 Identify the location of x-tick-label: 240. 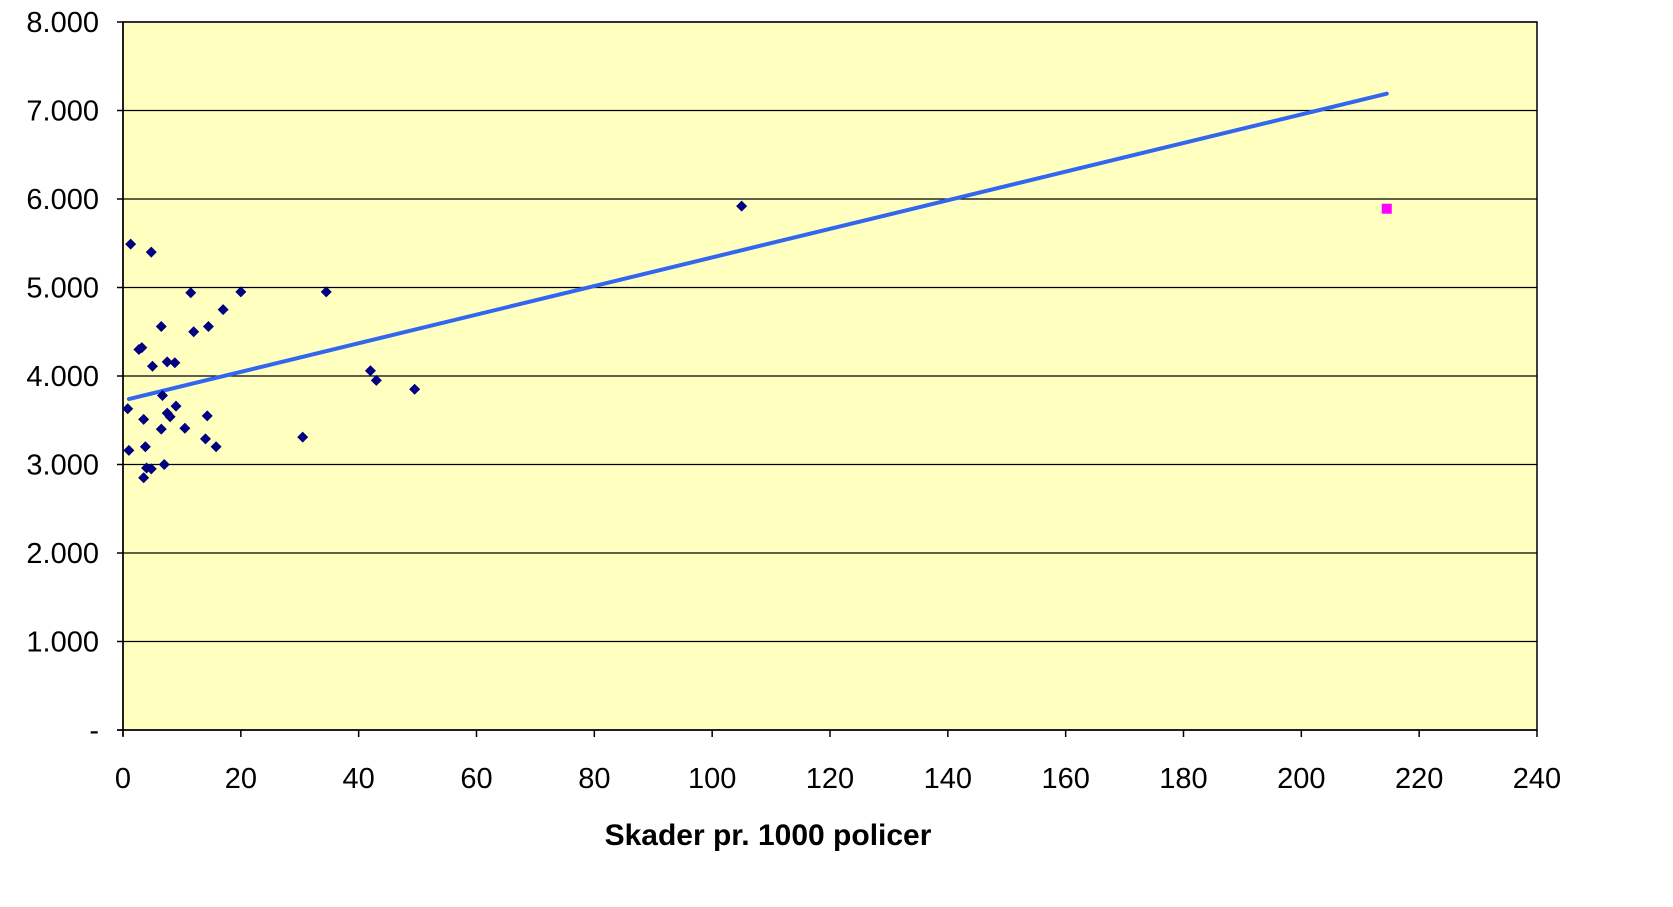
(1537, 779).